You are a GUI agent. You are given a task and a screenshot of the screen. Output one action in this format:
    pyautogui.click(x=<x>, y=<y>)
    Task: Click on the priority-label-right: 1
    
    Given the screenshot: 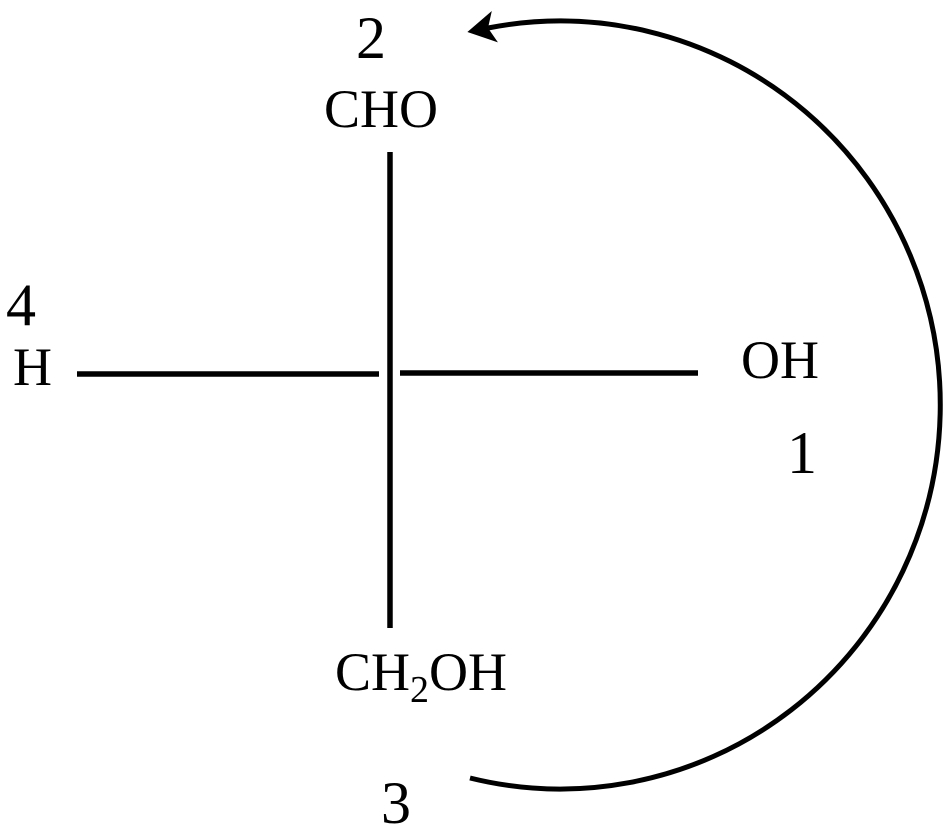 What is the action you would take?
    pyautogui.click(x=802, y=453)
    